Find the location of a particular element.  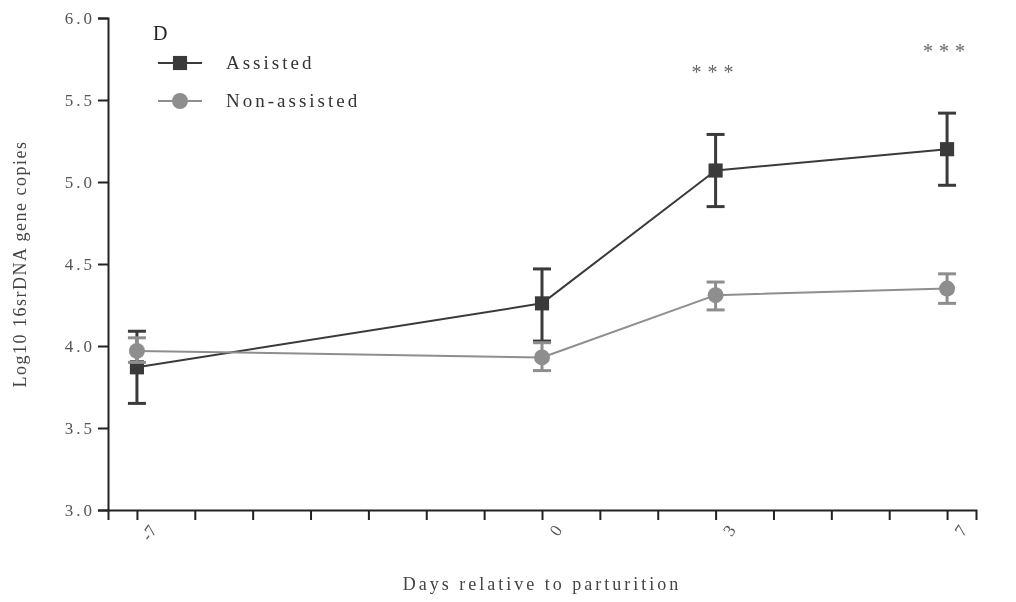

x-tick-label: 7 is located at coordinates (961, 530).